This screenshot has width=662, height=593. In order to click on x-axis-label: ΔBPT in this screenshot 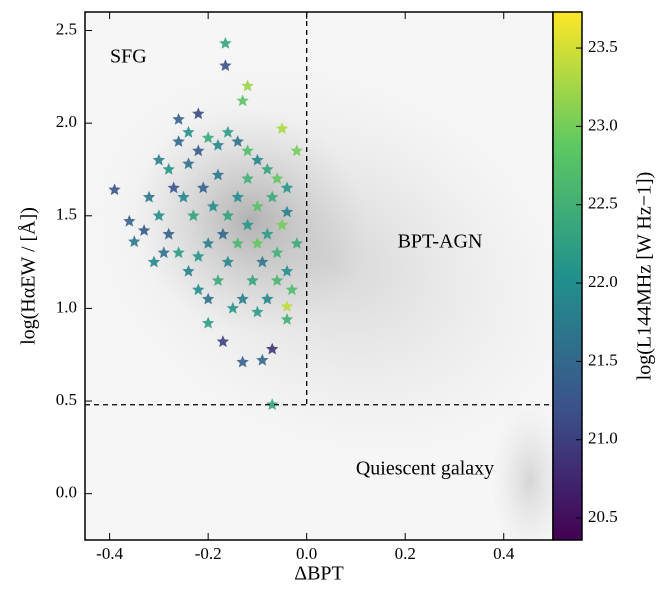, I will do `click(319, 574)`.